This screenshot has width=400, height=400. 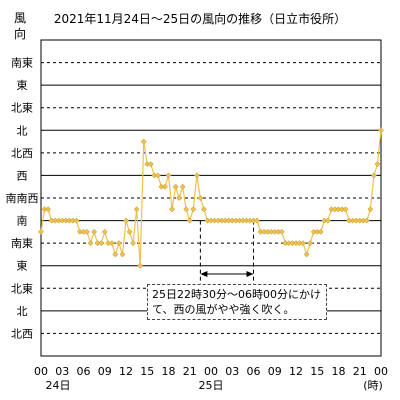 I want to click on x-day-label: 24日, so click(x=58, y=385).